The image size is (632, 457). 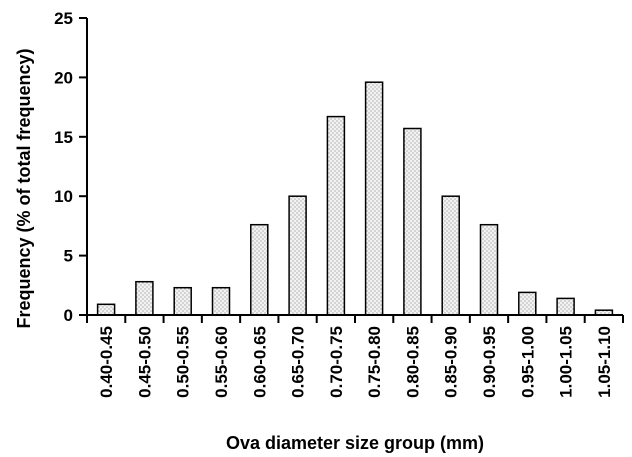 I want to click on x-tick-label: 1.05-1.10, so click(x=604, y=362).